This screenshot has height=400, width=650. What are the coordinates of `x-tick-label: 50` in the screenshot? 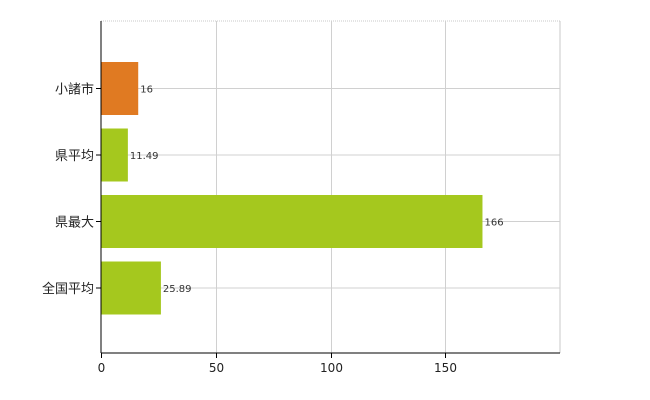 It's located at (216, 368).